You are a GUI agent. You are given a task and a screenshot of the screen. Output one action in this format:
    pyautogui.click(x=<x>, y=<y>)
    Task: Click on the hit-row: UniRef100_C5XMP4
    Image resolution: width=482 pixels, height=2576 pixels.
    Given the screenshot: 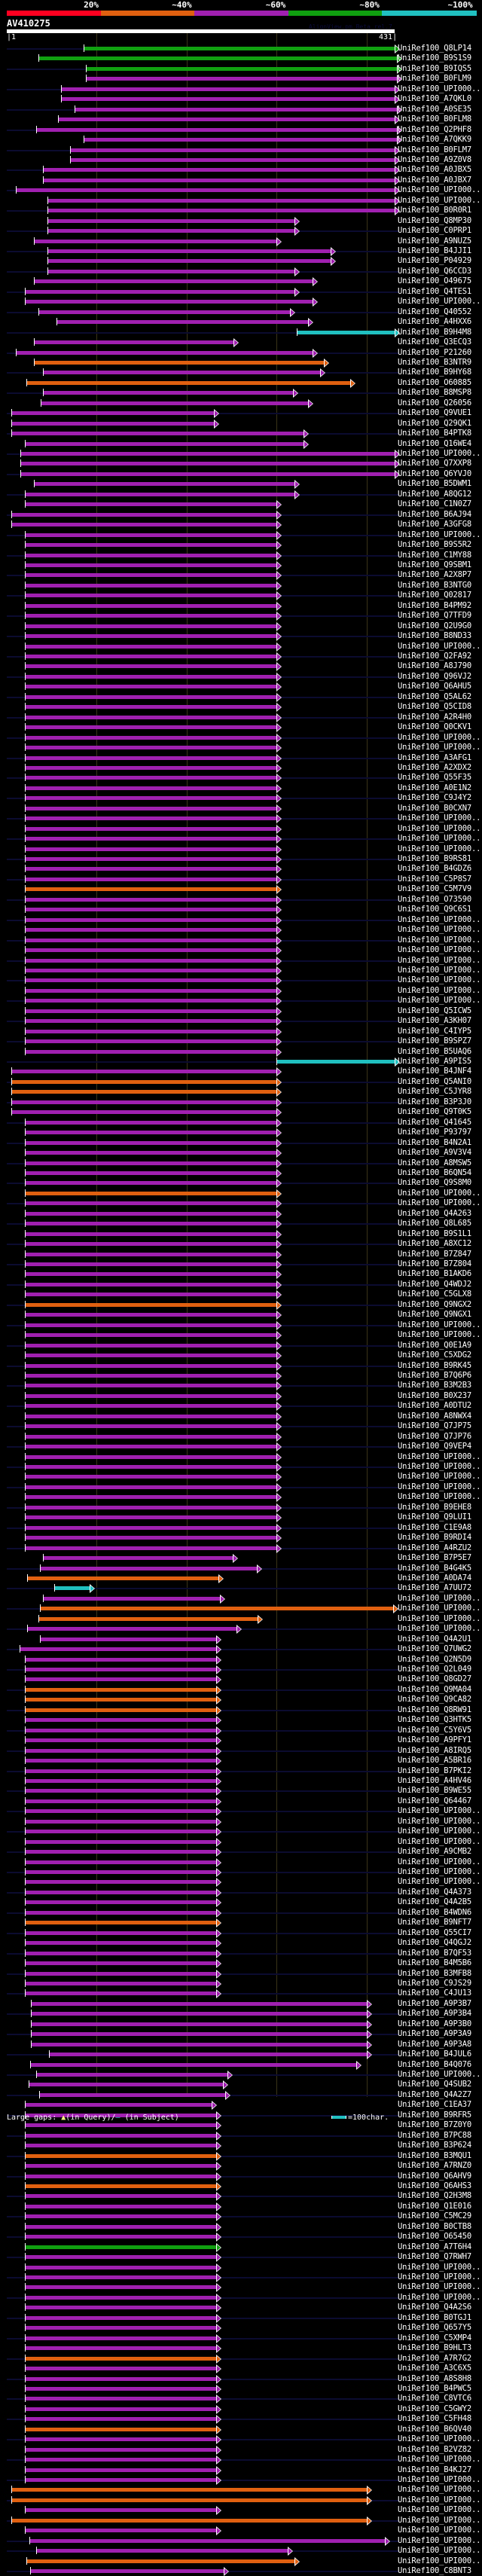 What is the action you would take?
    pyautogui.click(x=241, y=2338)
    